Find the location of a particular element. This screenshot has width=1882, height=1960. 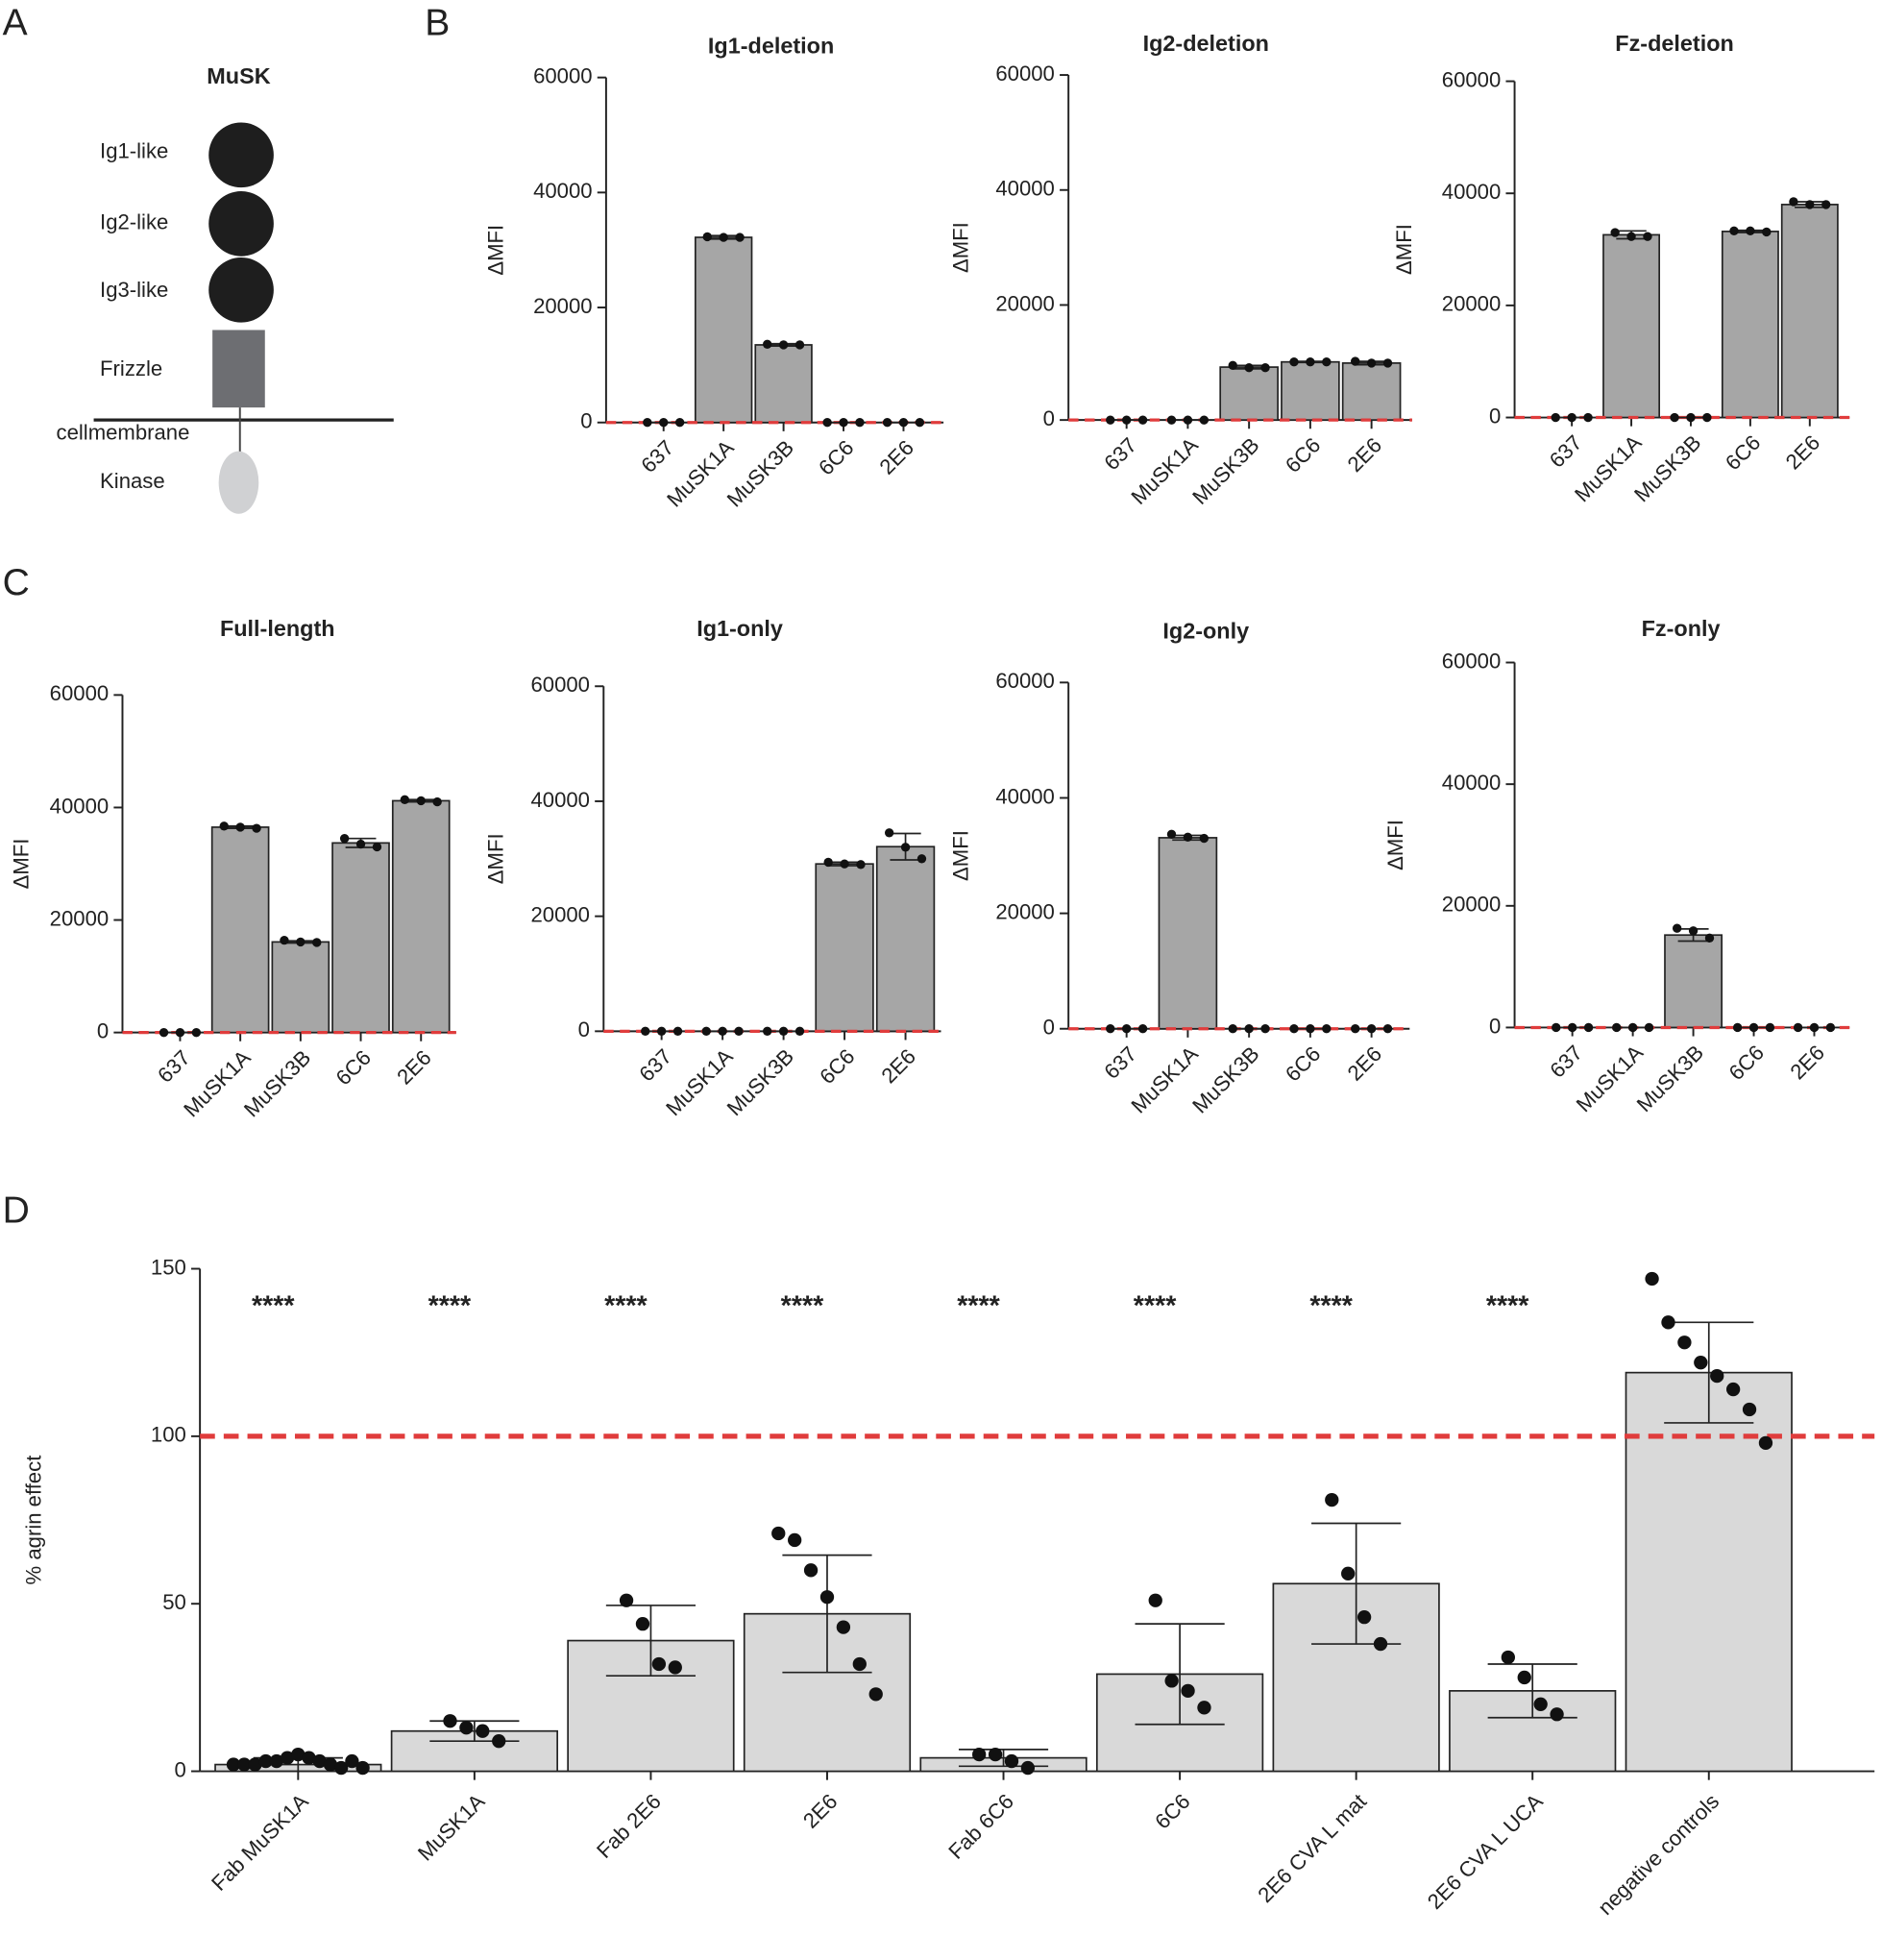

panel-label: A is located at coordinates (15, 22).